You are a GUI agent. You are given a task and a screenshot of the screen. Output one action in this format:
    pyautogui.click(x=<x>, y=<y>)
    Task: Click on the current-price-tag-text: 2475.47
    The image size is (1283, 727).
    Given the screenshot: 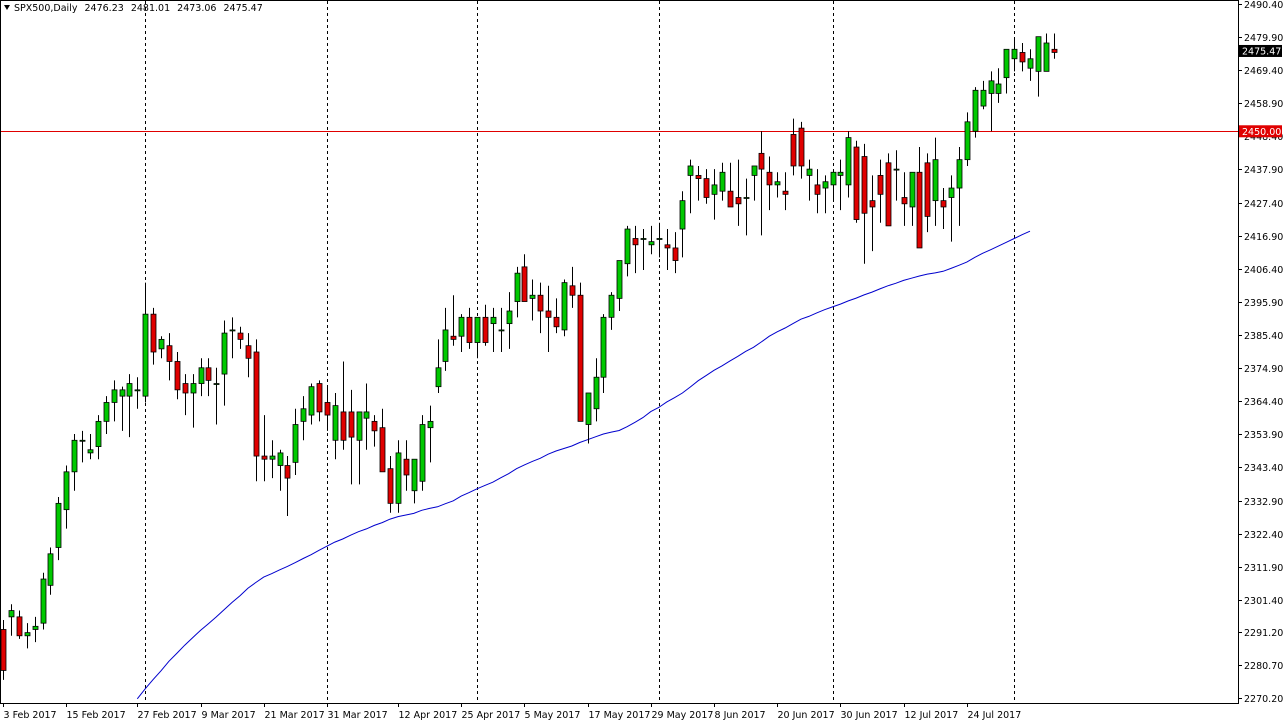 What is the action you would take?
    pyautogui.click(x=1261, y=51)
    